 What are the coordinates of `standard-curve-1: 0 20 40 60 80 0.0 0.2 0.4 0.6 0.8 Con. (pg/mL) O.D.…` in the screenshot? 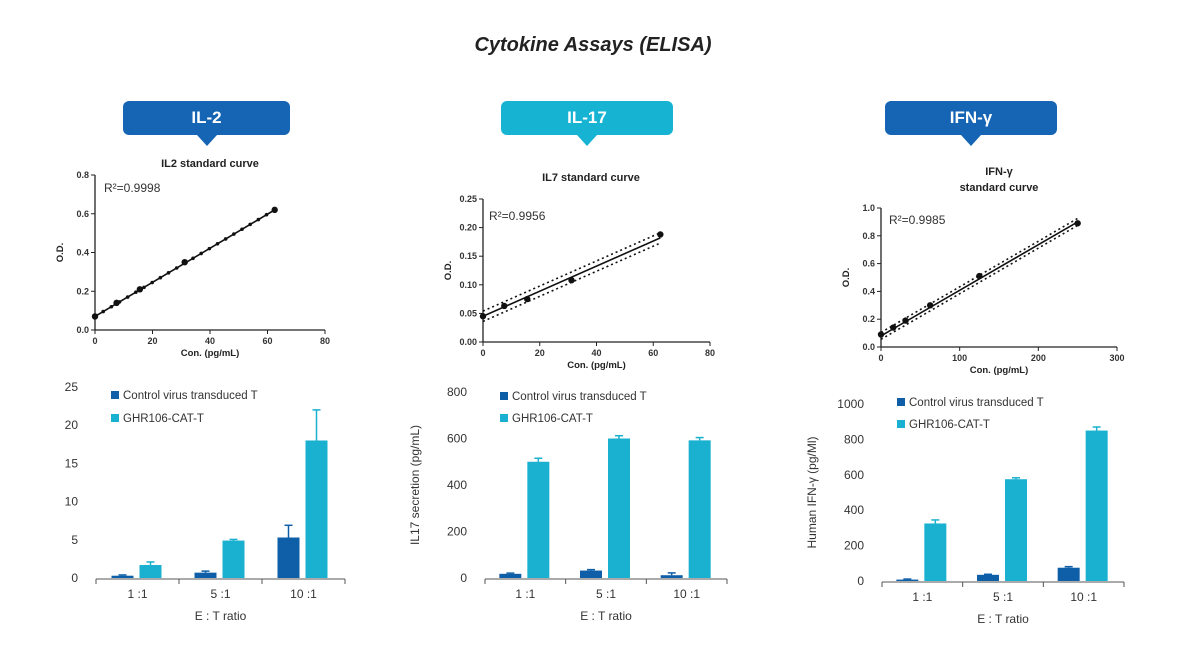 It's located at (192, 258).